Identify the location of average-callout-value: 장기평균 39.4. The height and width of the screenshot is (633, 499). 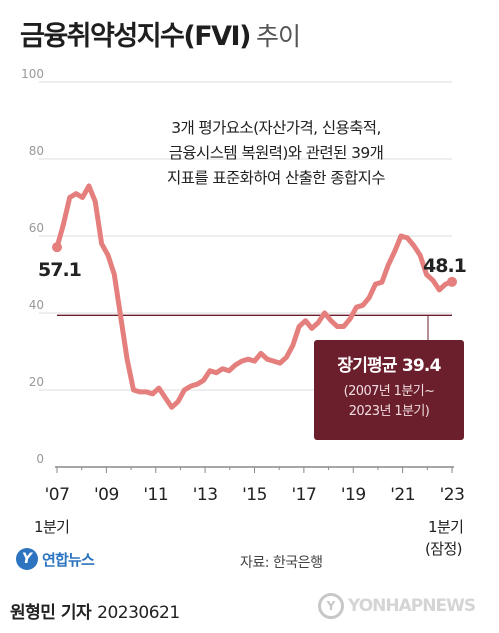
(389, 366).